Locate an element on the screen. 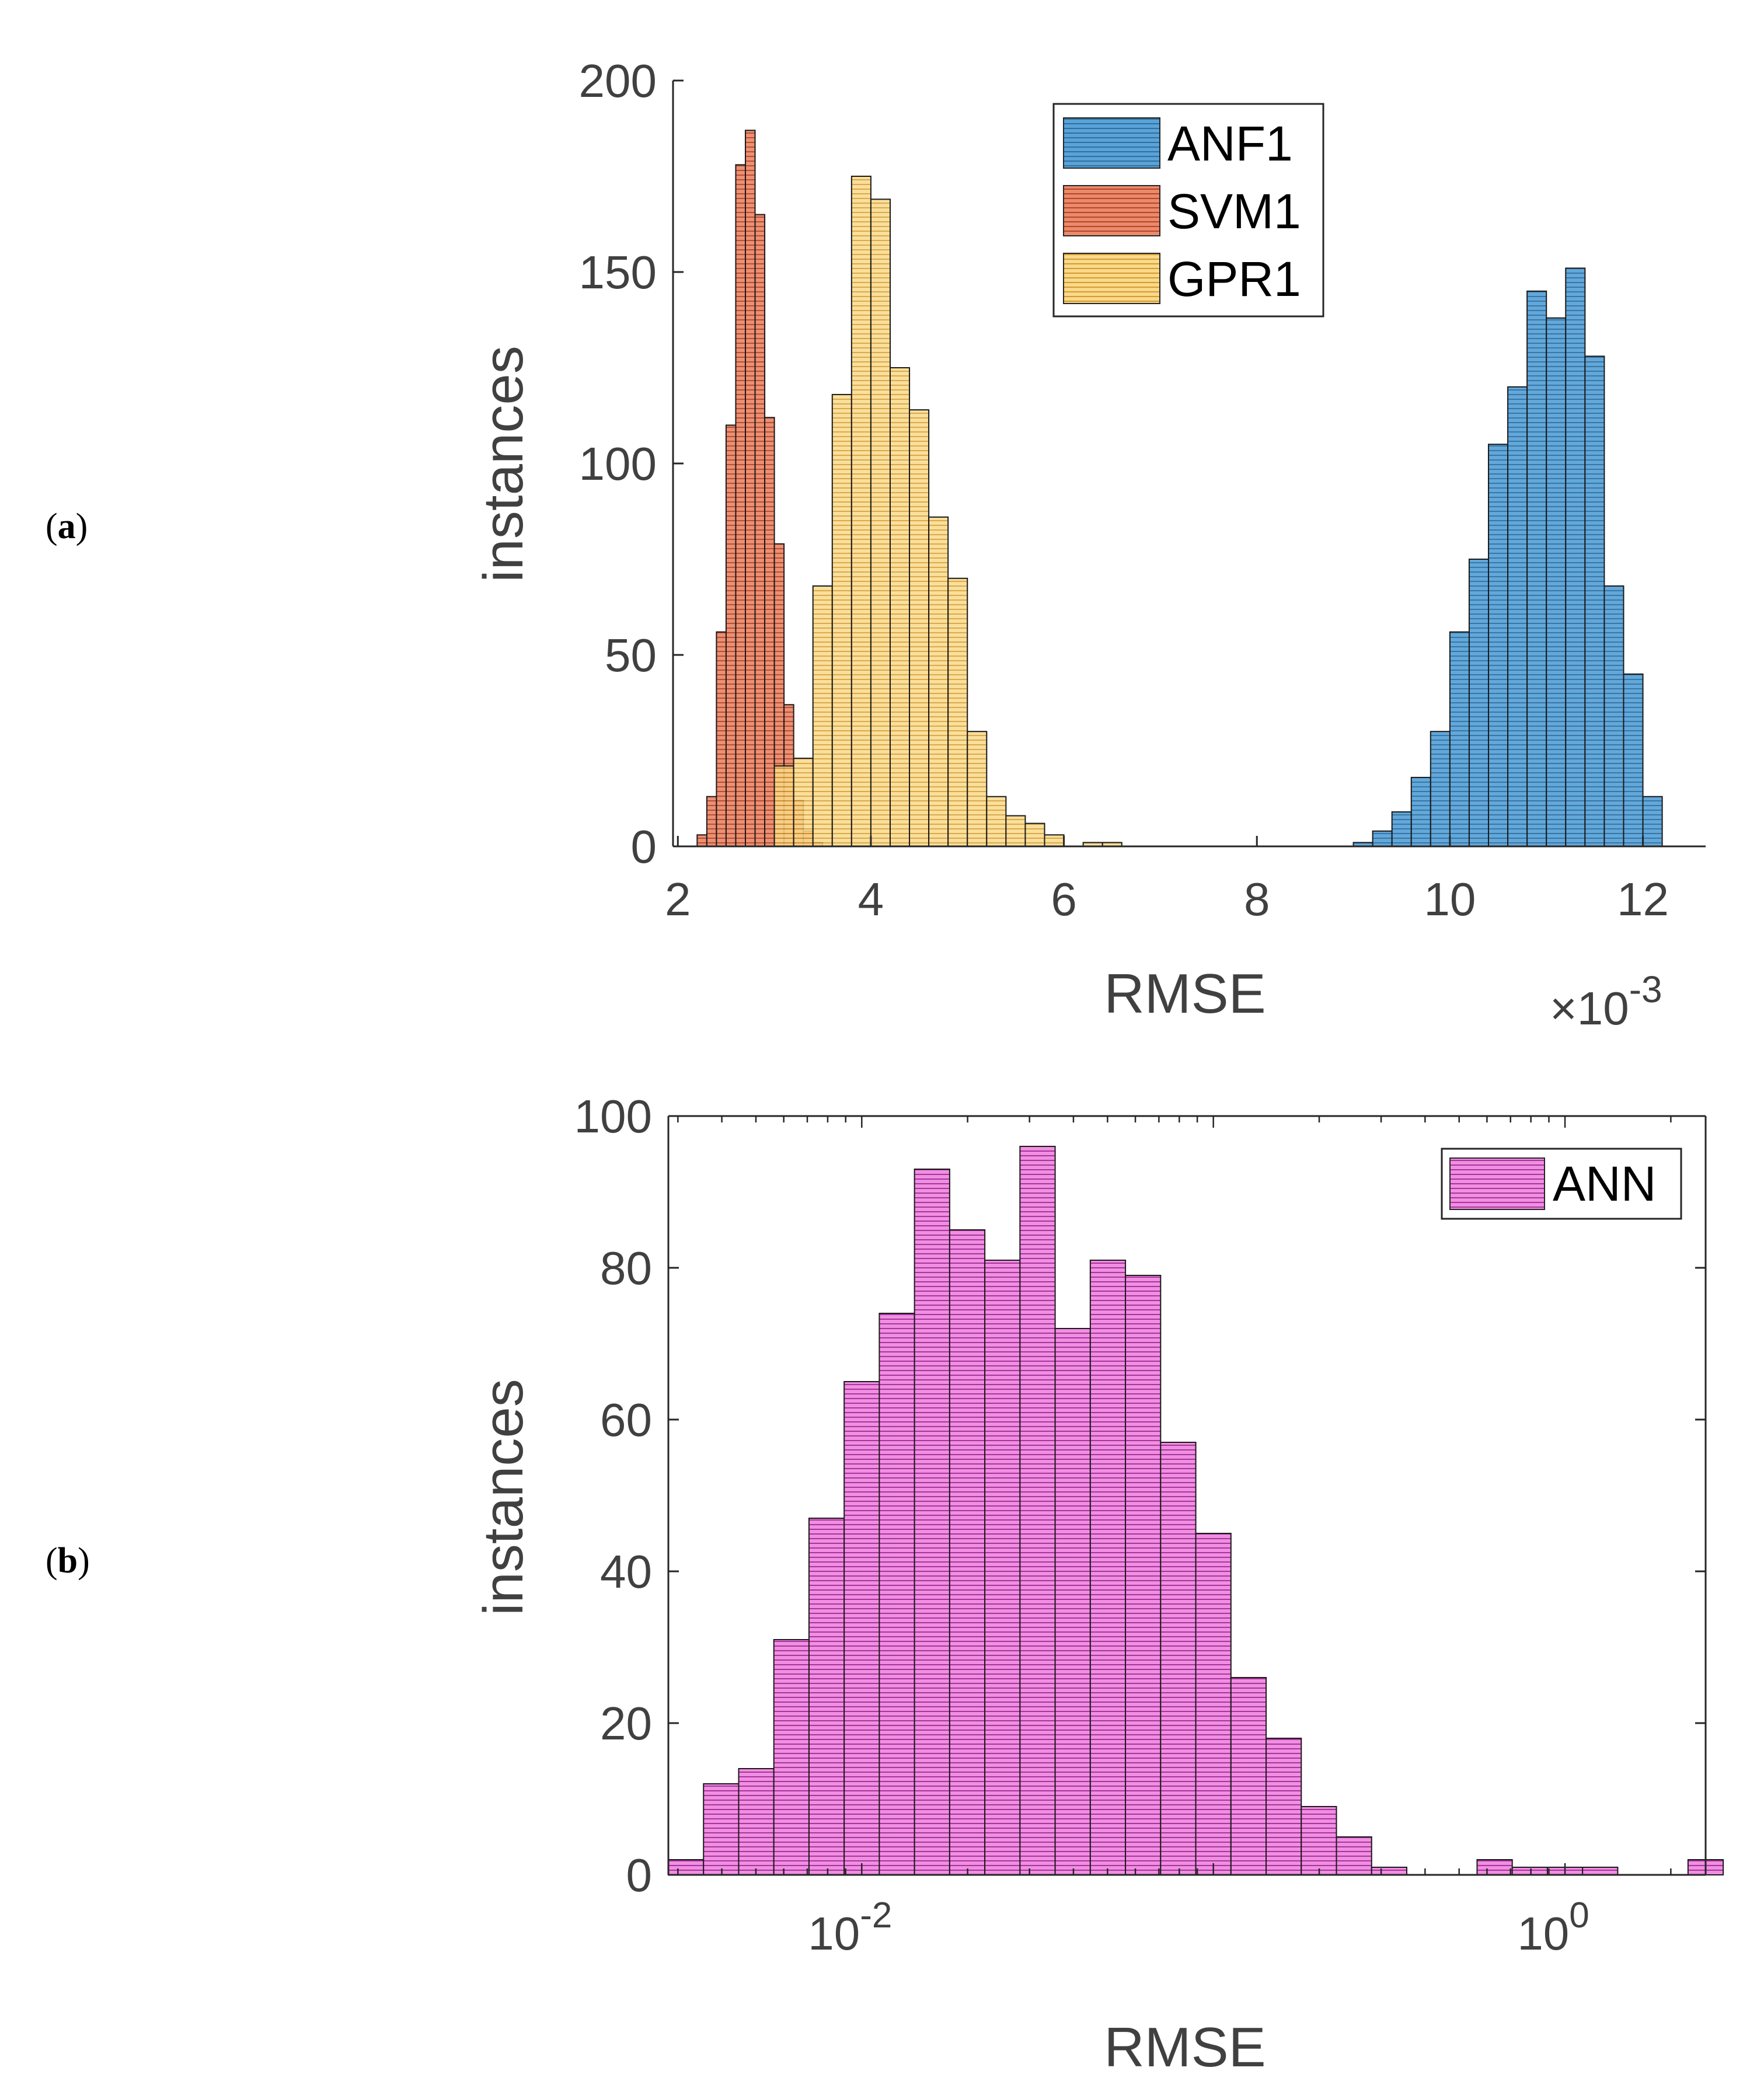 Image resolution: width=1764 pixels, height=2092 pixels. legend-label-anf1: ANF1 is located at coordinates (1230, 143).